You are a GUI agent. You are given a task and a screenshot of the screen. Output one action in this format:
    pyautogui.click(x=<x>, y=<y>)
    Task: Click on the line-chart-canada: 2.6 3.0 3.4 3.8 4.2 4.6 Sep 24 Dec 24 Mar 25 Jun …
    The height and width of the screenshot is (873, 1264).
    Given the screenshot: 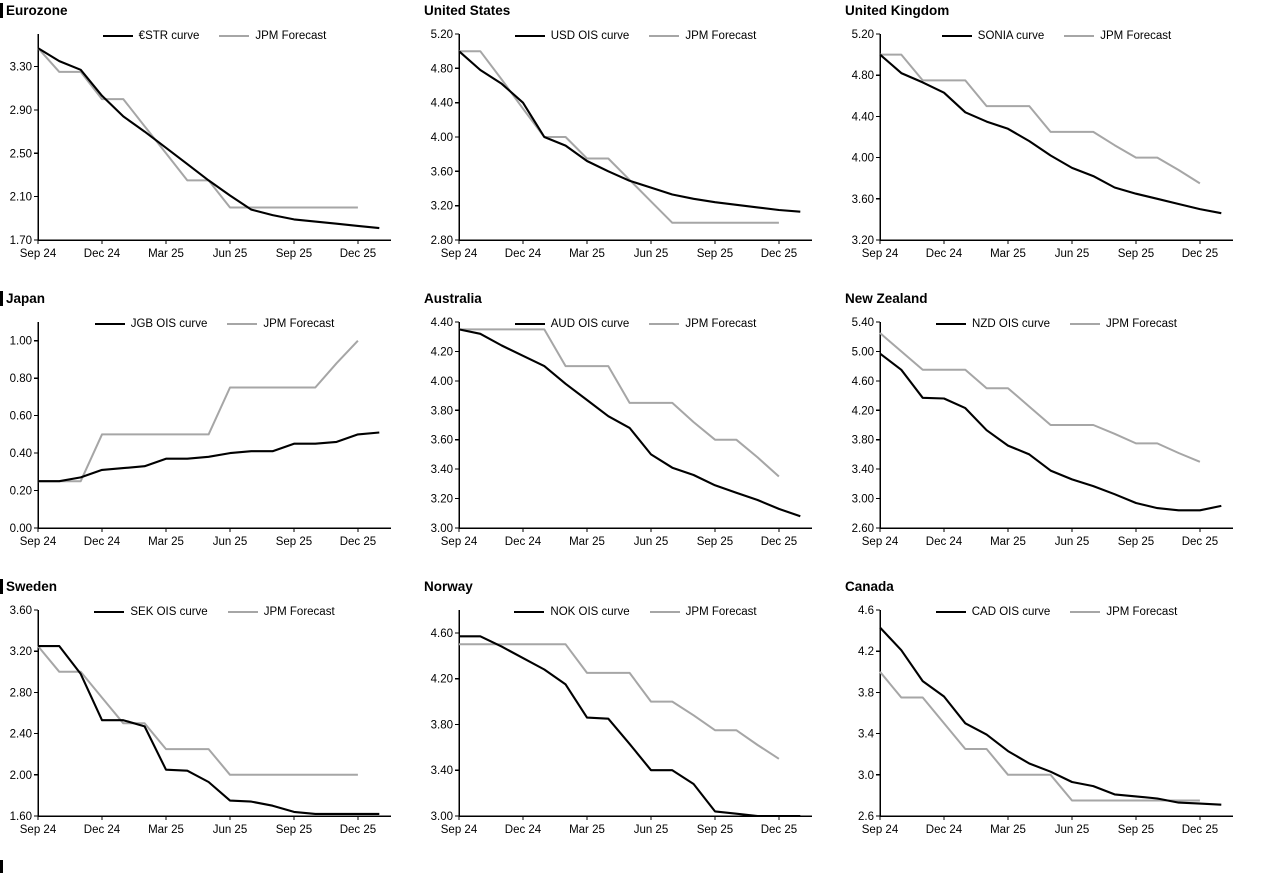 What is the action you would take?
    pyautogui.click(x=1045, y=720)
    